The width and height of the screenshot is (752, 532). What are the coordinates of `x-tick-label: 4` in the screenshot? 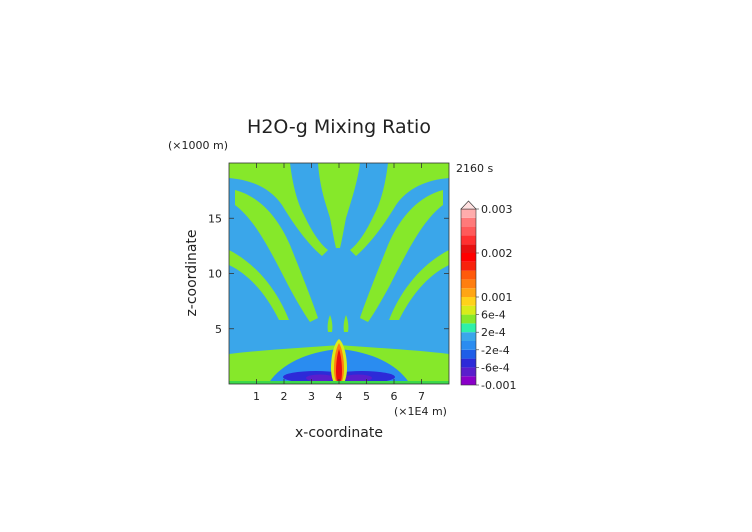 It's located at (339, 396).